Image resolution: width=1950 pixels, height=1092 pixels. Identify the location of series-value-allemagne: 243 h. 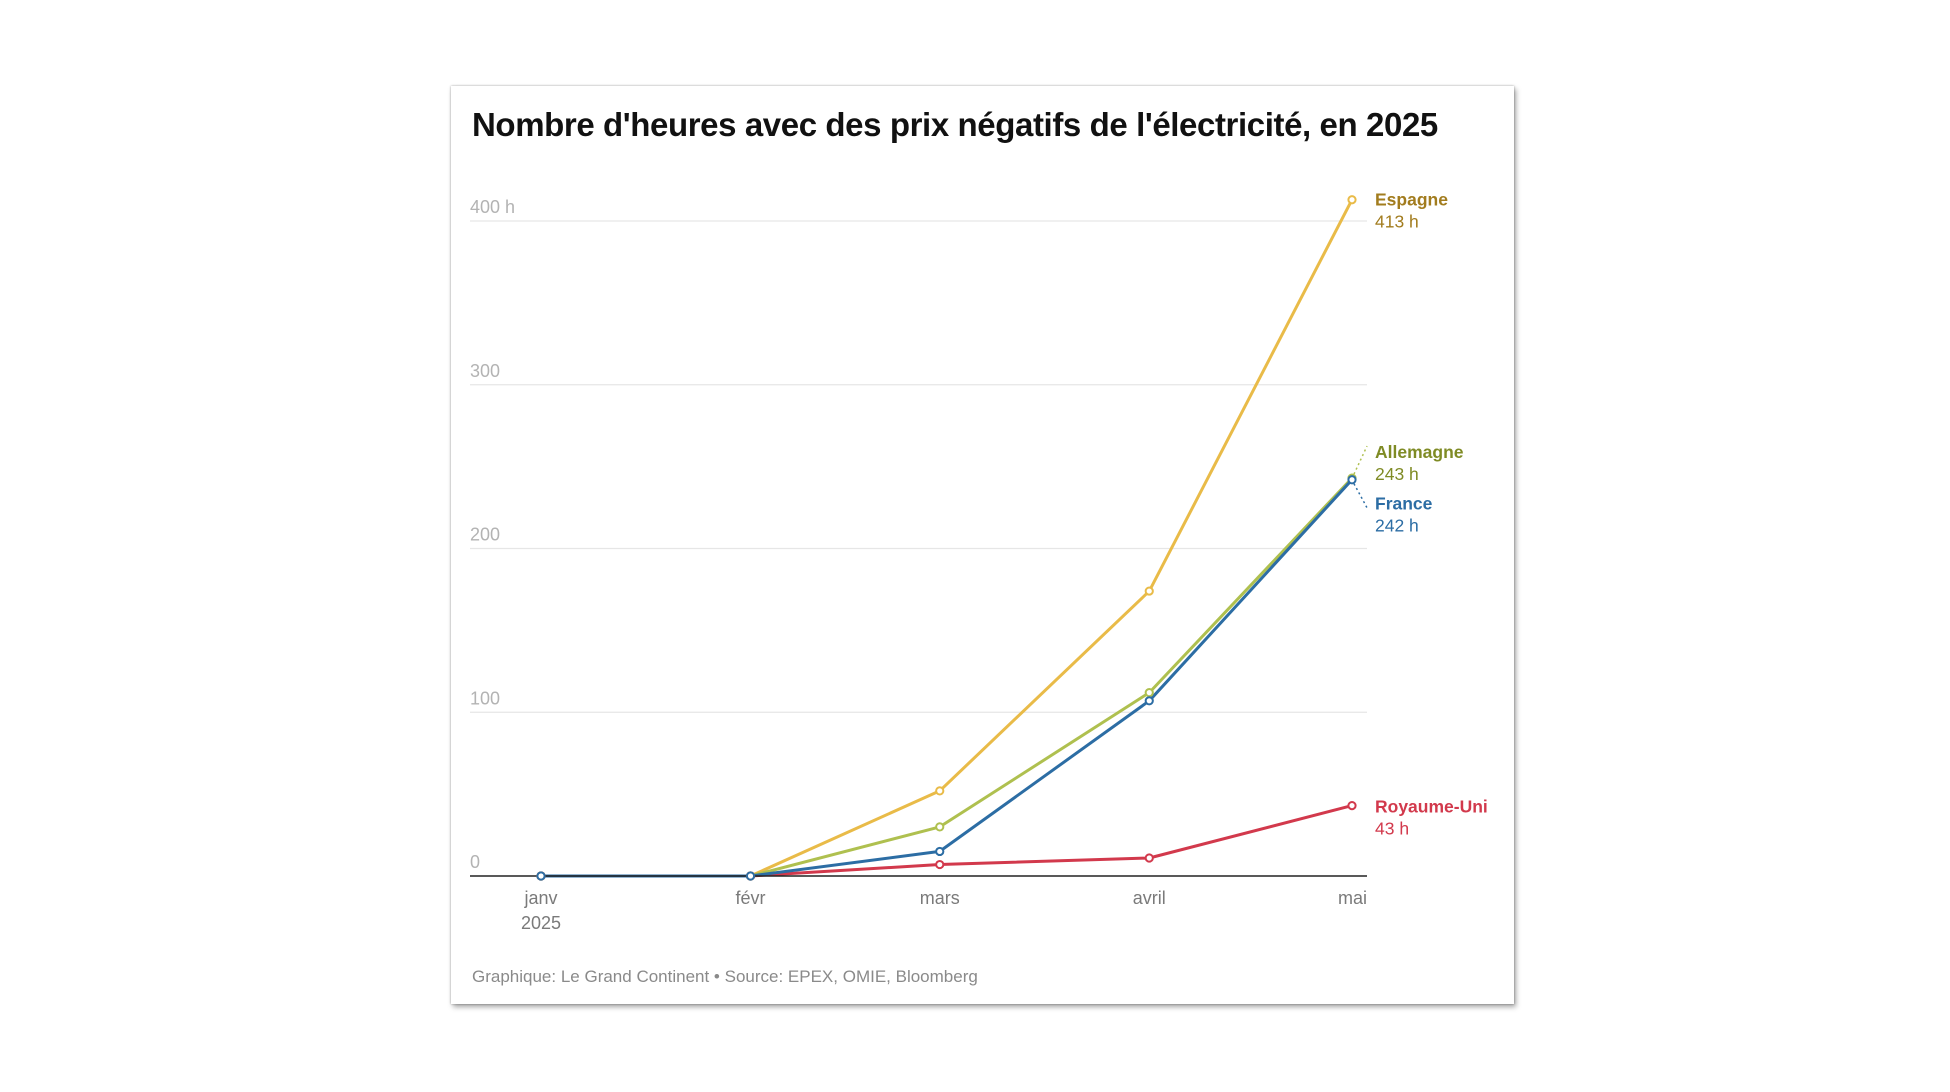
(1397, 474).